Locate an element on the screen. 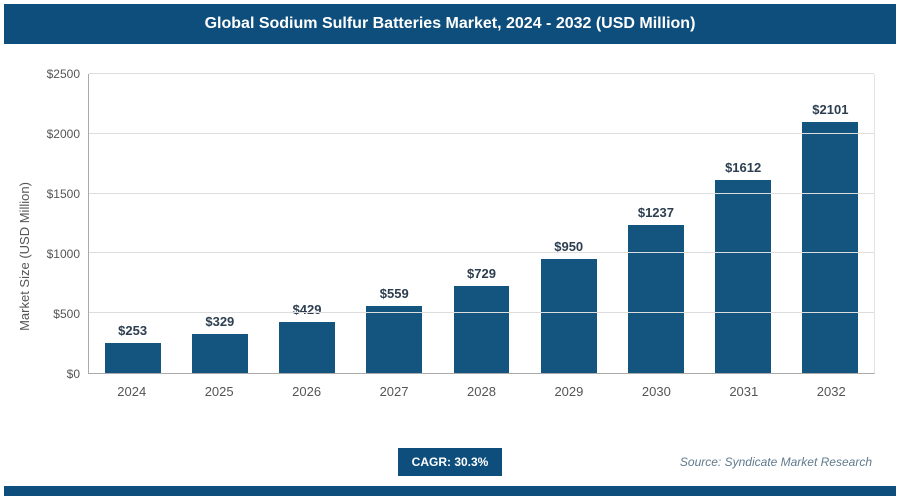 The height and width of the screenshot is (500, 900). x-tick-label: 2028 is located at coordinates (481, 391).